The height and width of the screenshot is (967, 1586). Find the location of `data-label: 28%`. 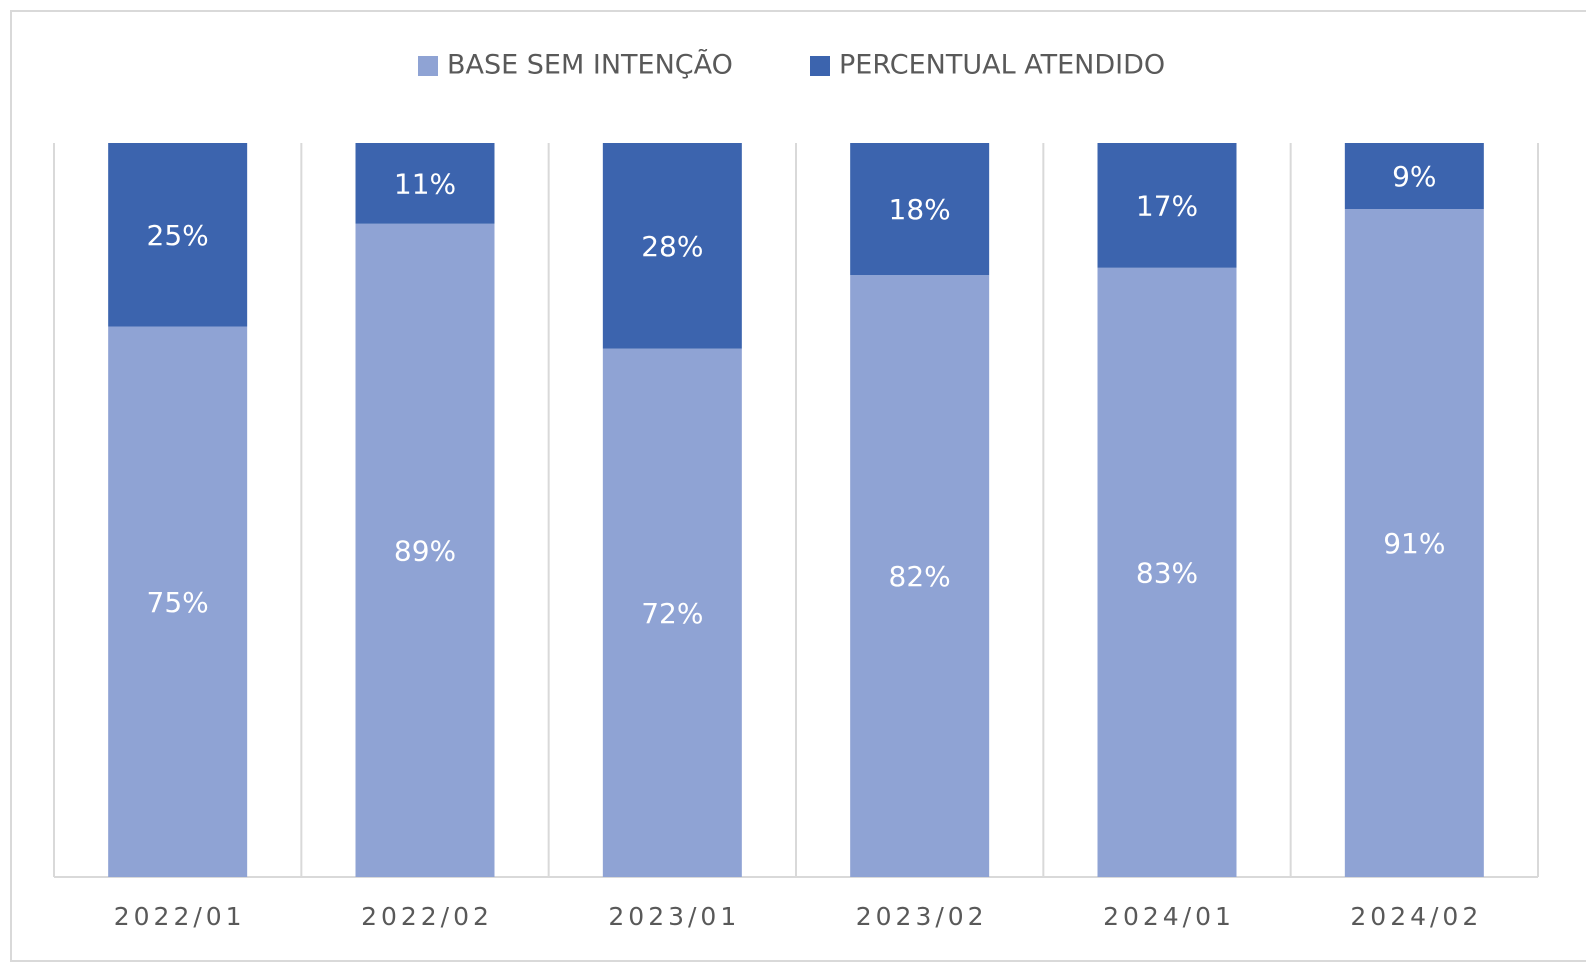

data-label: 28% is located at coordinates (672, 246).